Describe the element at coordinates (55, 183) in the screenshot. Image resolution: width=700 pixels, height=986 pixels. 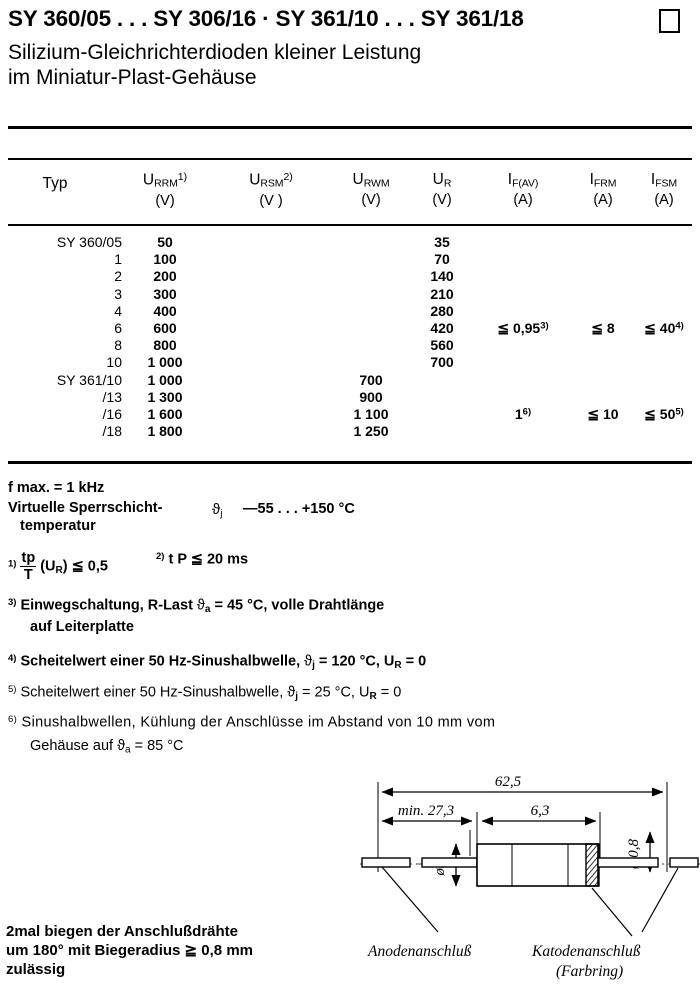
I see `column-header-typ: Typ` at that location.